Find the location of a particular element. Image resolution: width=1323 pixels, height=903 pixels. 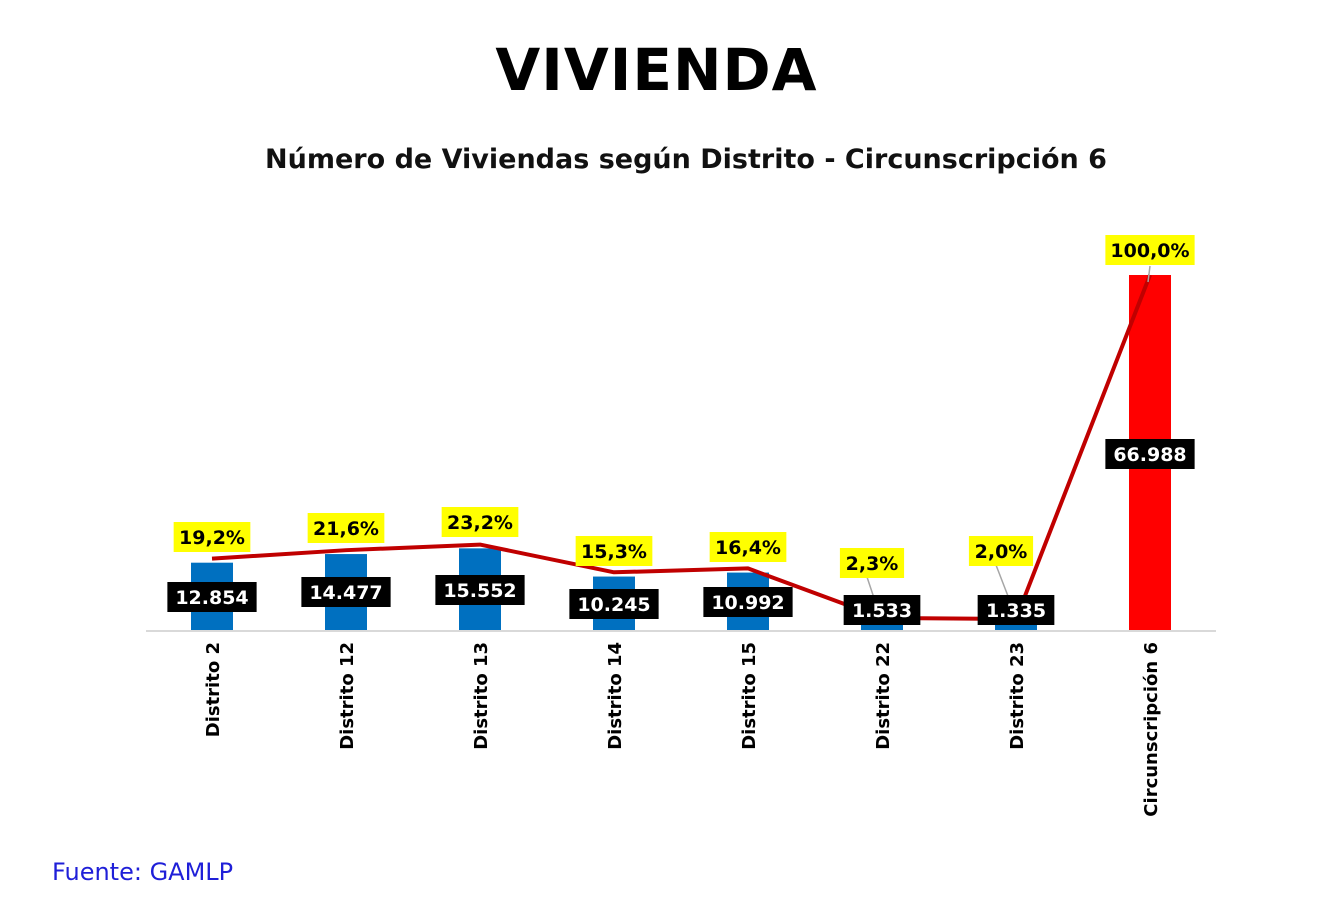

value-label-3: 15.552 is located at coordinates (479, 591).